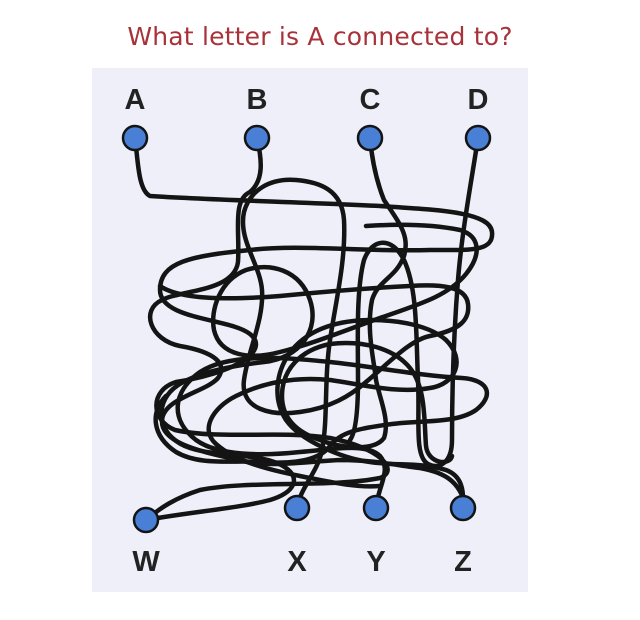 The height and width of the screenshot is (620, 640). Describe the element at coordinates (463, 508) in the screenshot. I see `node-z` at that location.